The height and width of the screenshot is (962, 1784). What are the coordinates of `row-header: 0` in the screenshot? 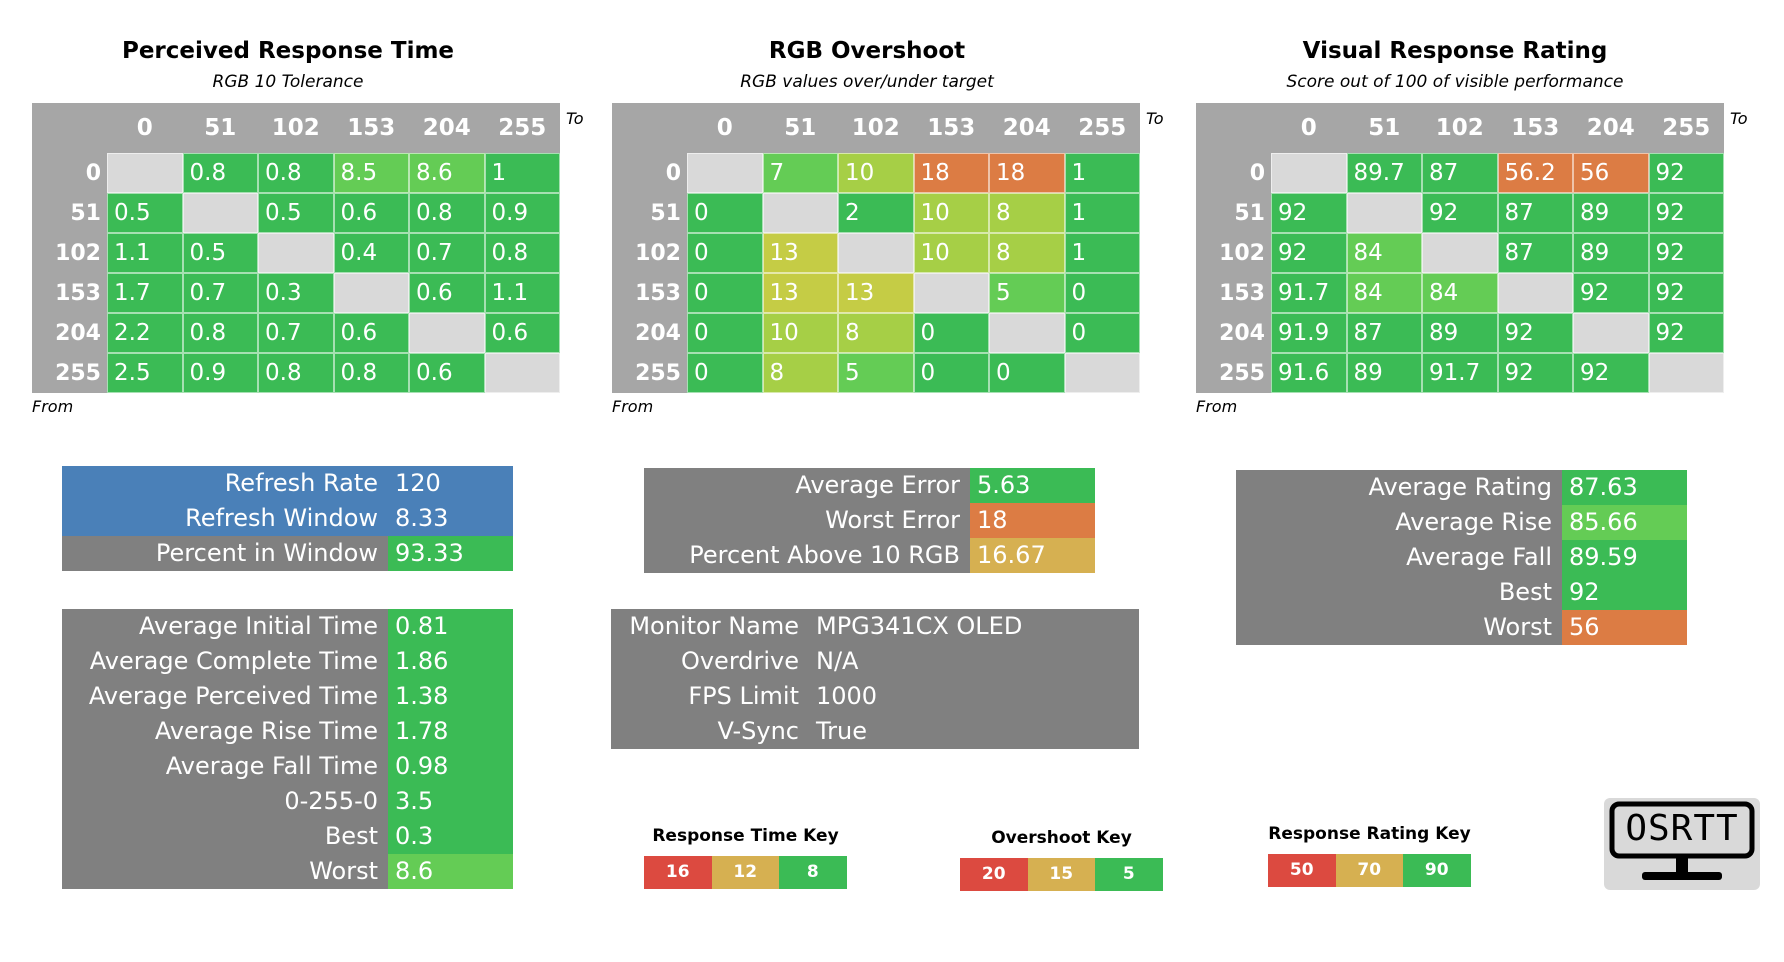 It's located at (673, 173).